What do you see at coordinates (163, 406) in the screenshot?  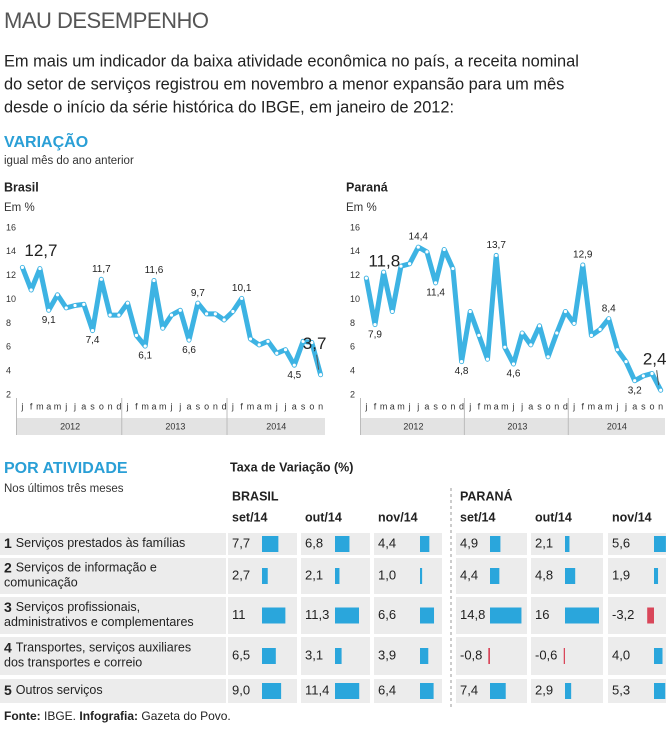 I see `x-tick-label: m` at bounding box center [163, 406].